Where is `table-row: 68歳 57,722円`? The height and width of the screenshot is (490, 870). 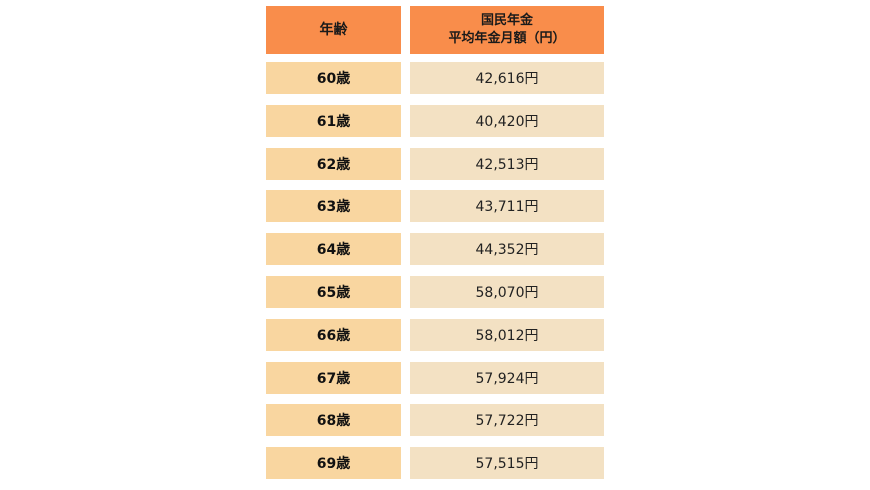 table-row: 68歳 57,722円 is located at coordinates (435, 420).